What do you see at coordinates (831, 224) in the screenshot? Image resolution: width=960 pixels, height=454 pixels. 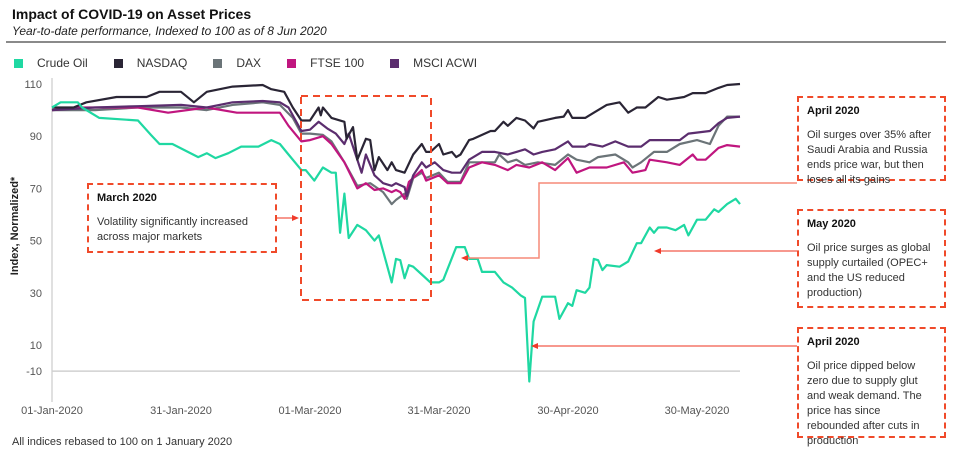 I see `annotation-title: May 2020` at bounding box center [831, 224].